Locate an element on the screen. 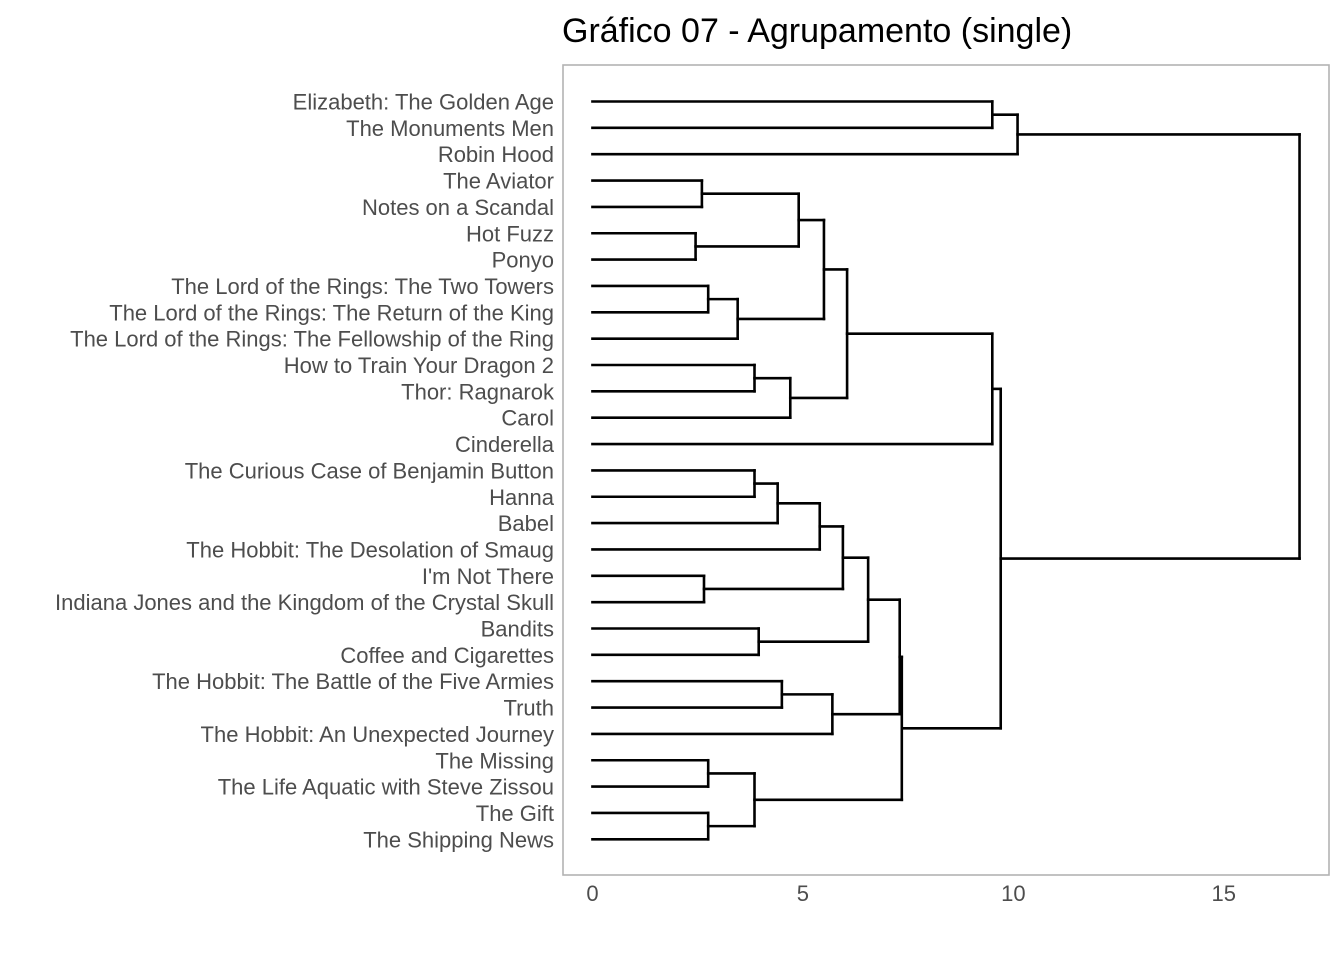 The image size is (1344, 960). leaf-label: The Lord of the Rings: The Two Towers is located at coordinates (362, 286).